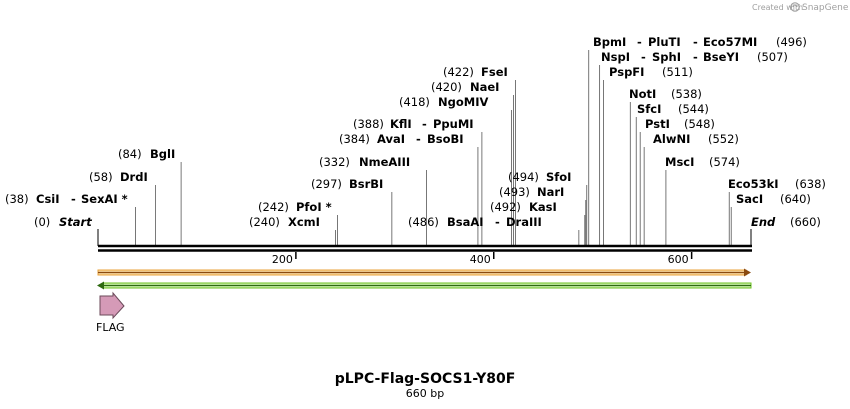 This screenshot has width=850, height=409. I want to click on start-label: Start, so click(75, 222).